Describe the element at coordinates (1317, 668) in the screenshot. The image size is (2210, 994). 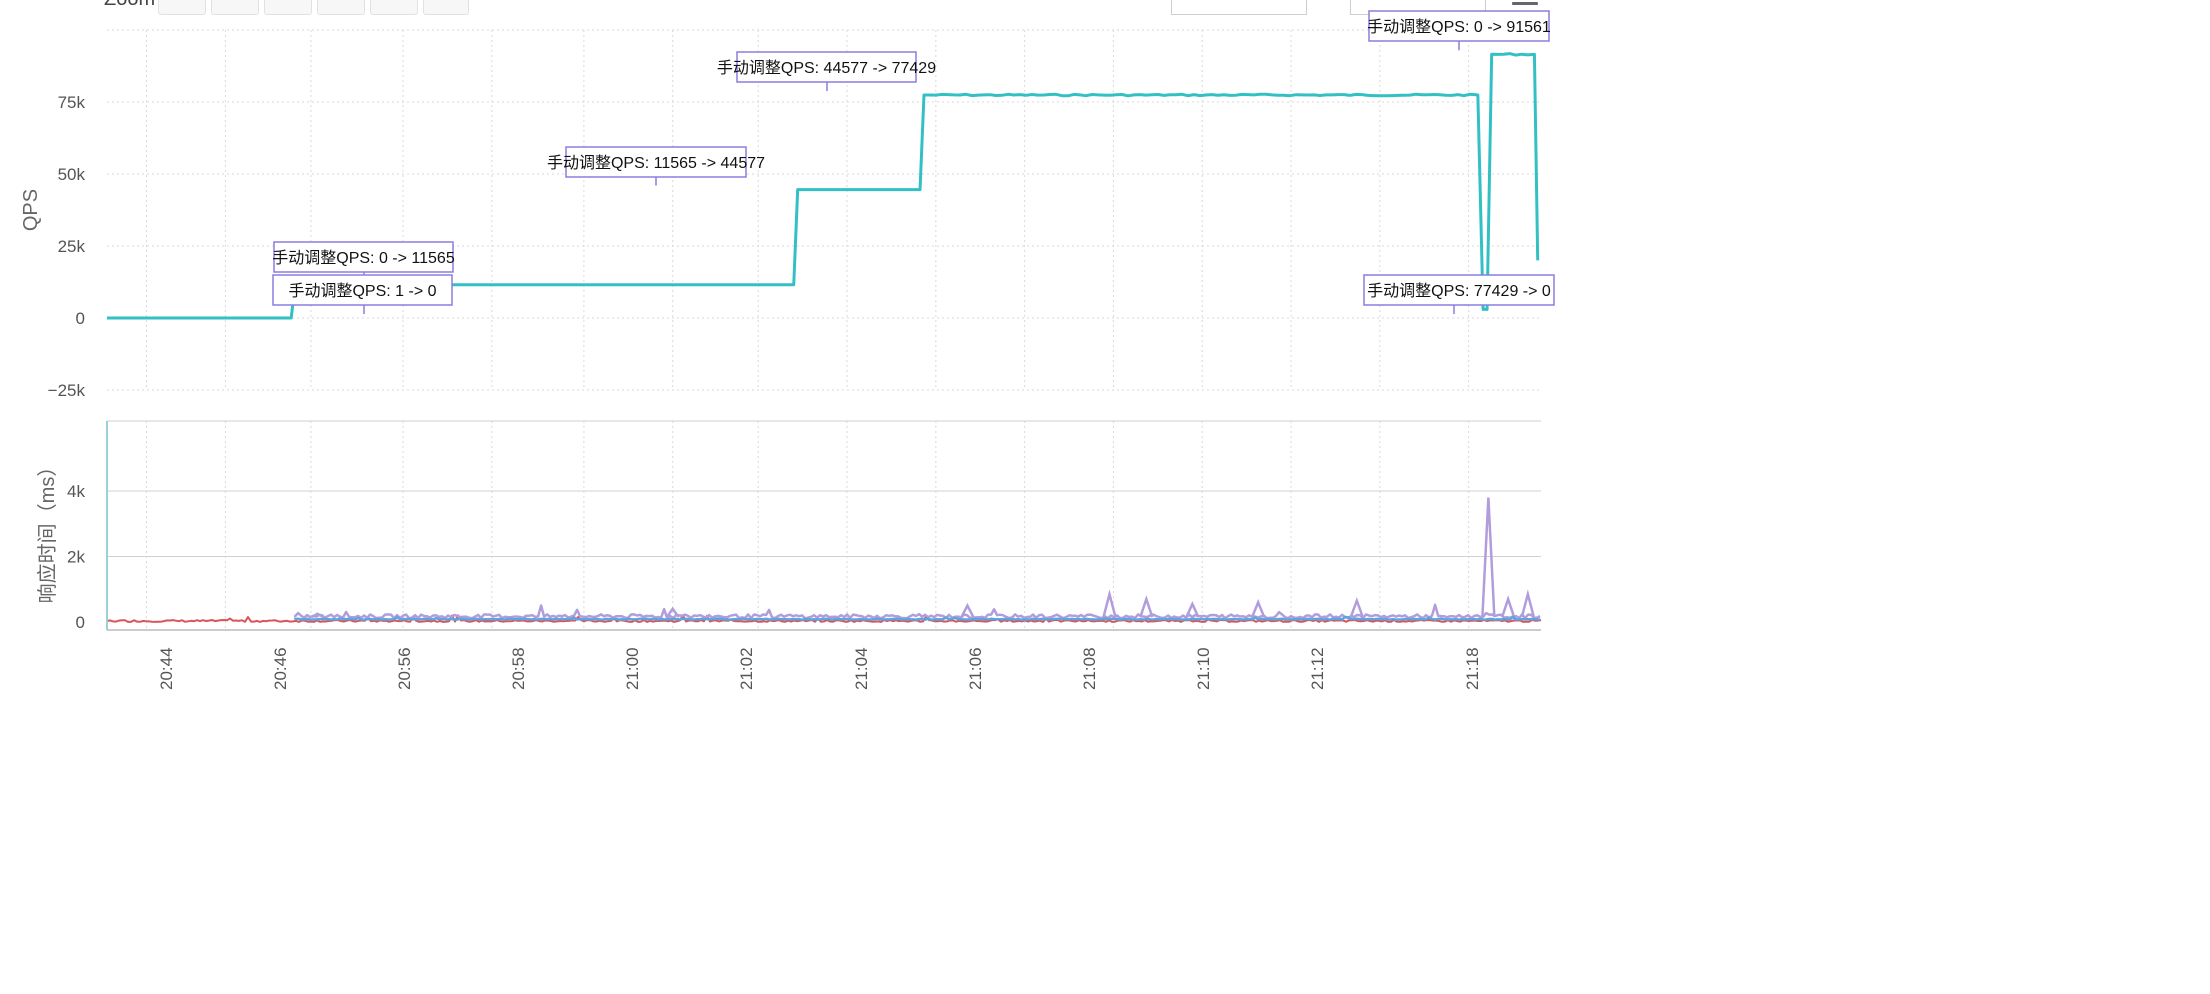
I see `x-tick-label: 21:12` at that location.